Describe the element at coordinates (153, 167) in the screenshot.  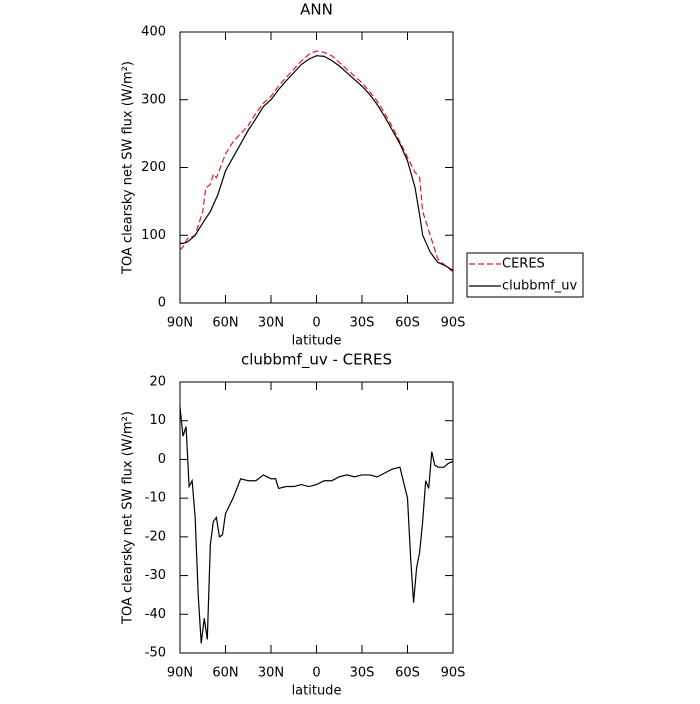
I see `y-tick-label: 200` at that location.